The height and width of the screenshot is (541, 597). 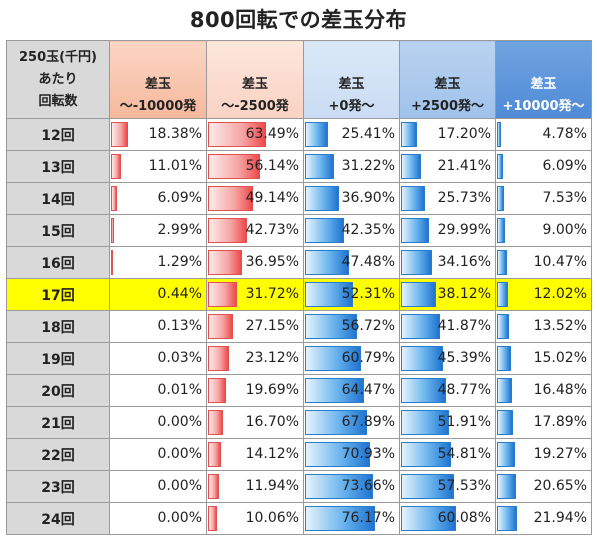 What do you see at coordinates (179, 358) in the screenshot?
I see `value-label: 0.03%` at bounding box center [179, 358].